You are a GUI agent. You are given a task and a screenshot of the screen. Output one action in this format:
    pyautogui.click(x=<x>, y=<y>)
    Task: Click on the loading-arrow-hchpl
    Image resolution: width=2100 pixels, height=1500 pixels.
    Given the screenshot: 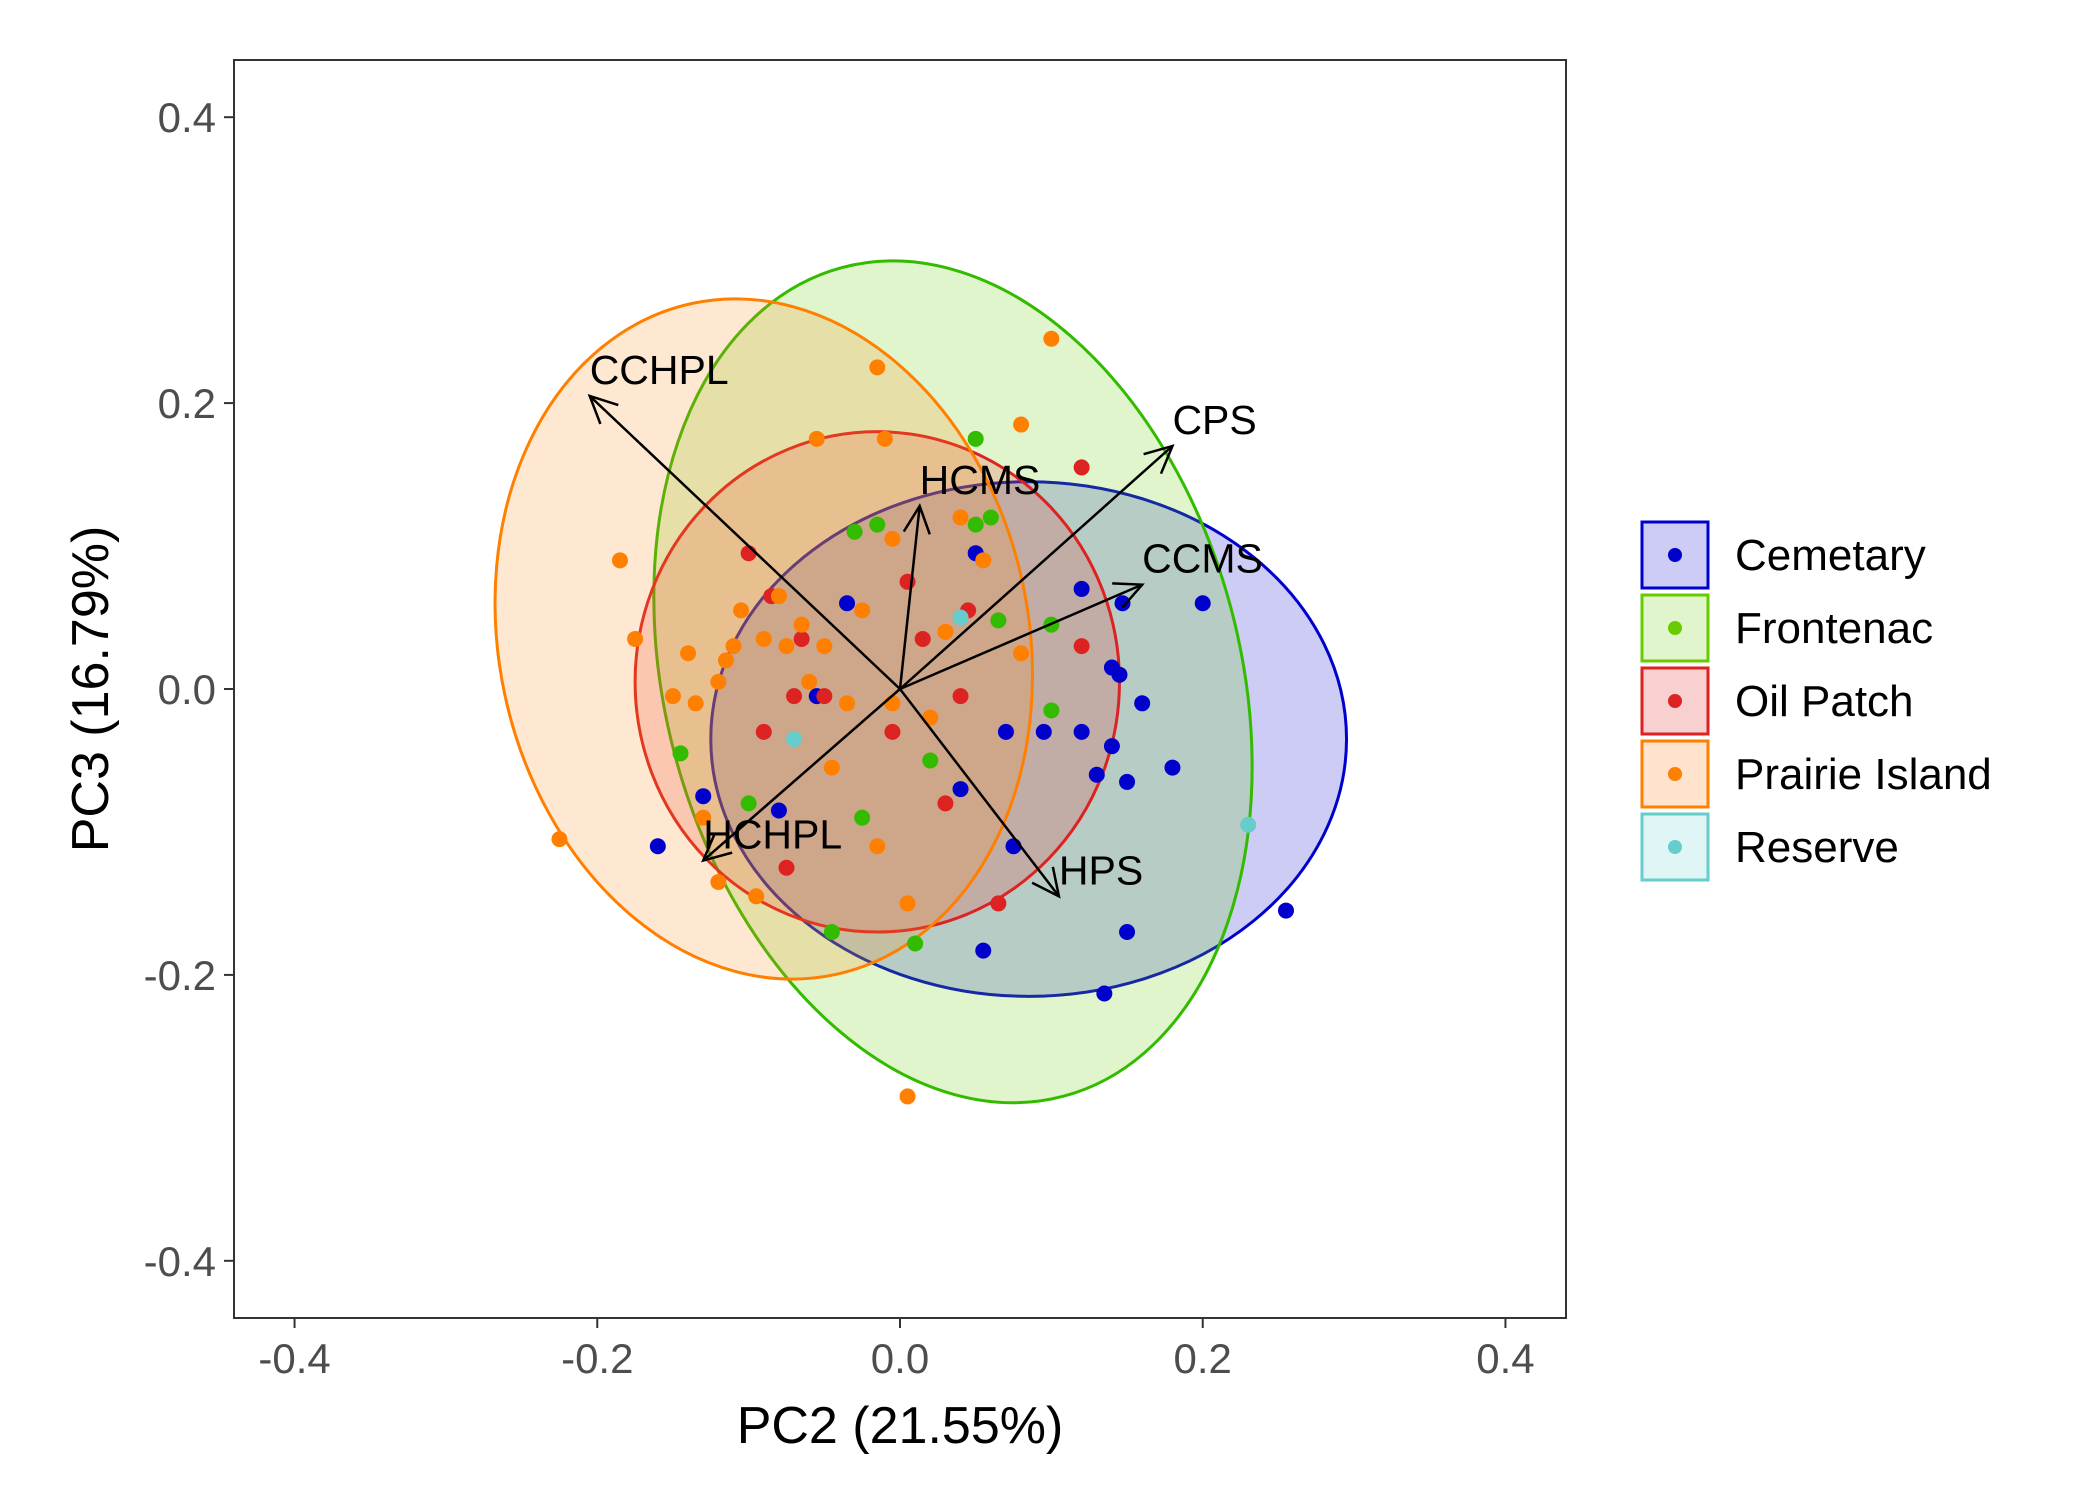 What is the action you would take?
    pyautogui.click(x=801, y=775)
    